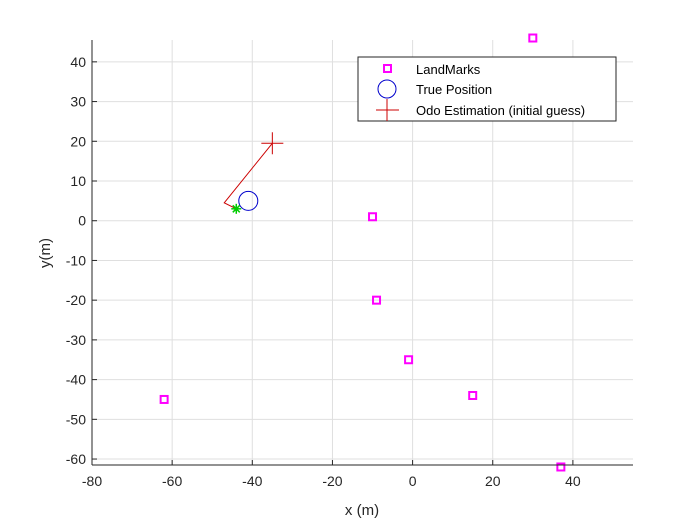 This screenshot has width=700, height=525. Describe the element at coordinates (76, 300) in the screenshot. I see `y-tick-label: -20` at that location.